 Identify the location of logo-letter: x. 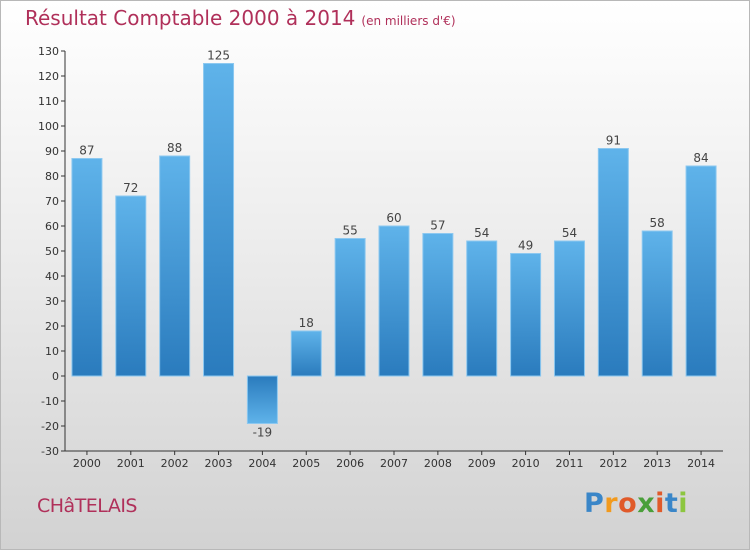
(646, 503).